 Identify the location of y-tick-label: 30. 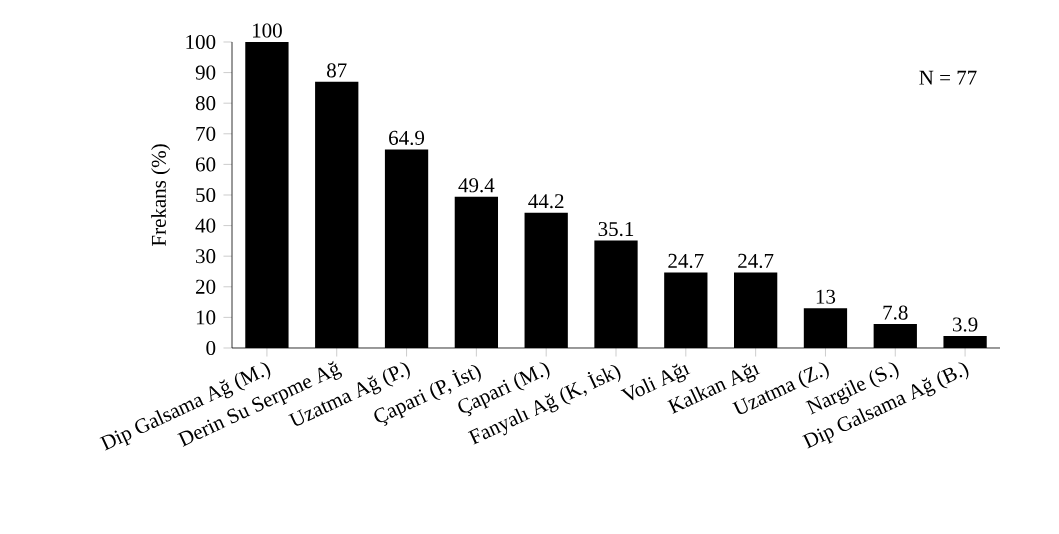
(206, 256).